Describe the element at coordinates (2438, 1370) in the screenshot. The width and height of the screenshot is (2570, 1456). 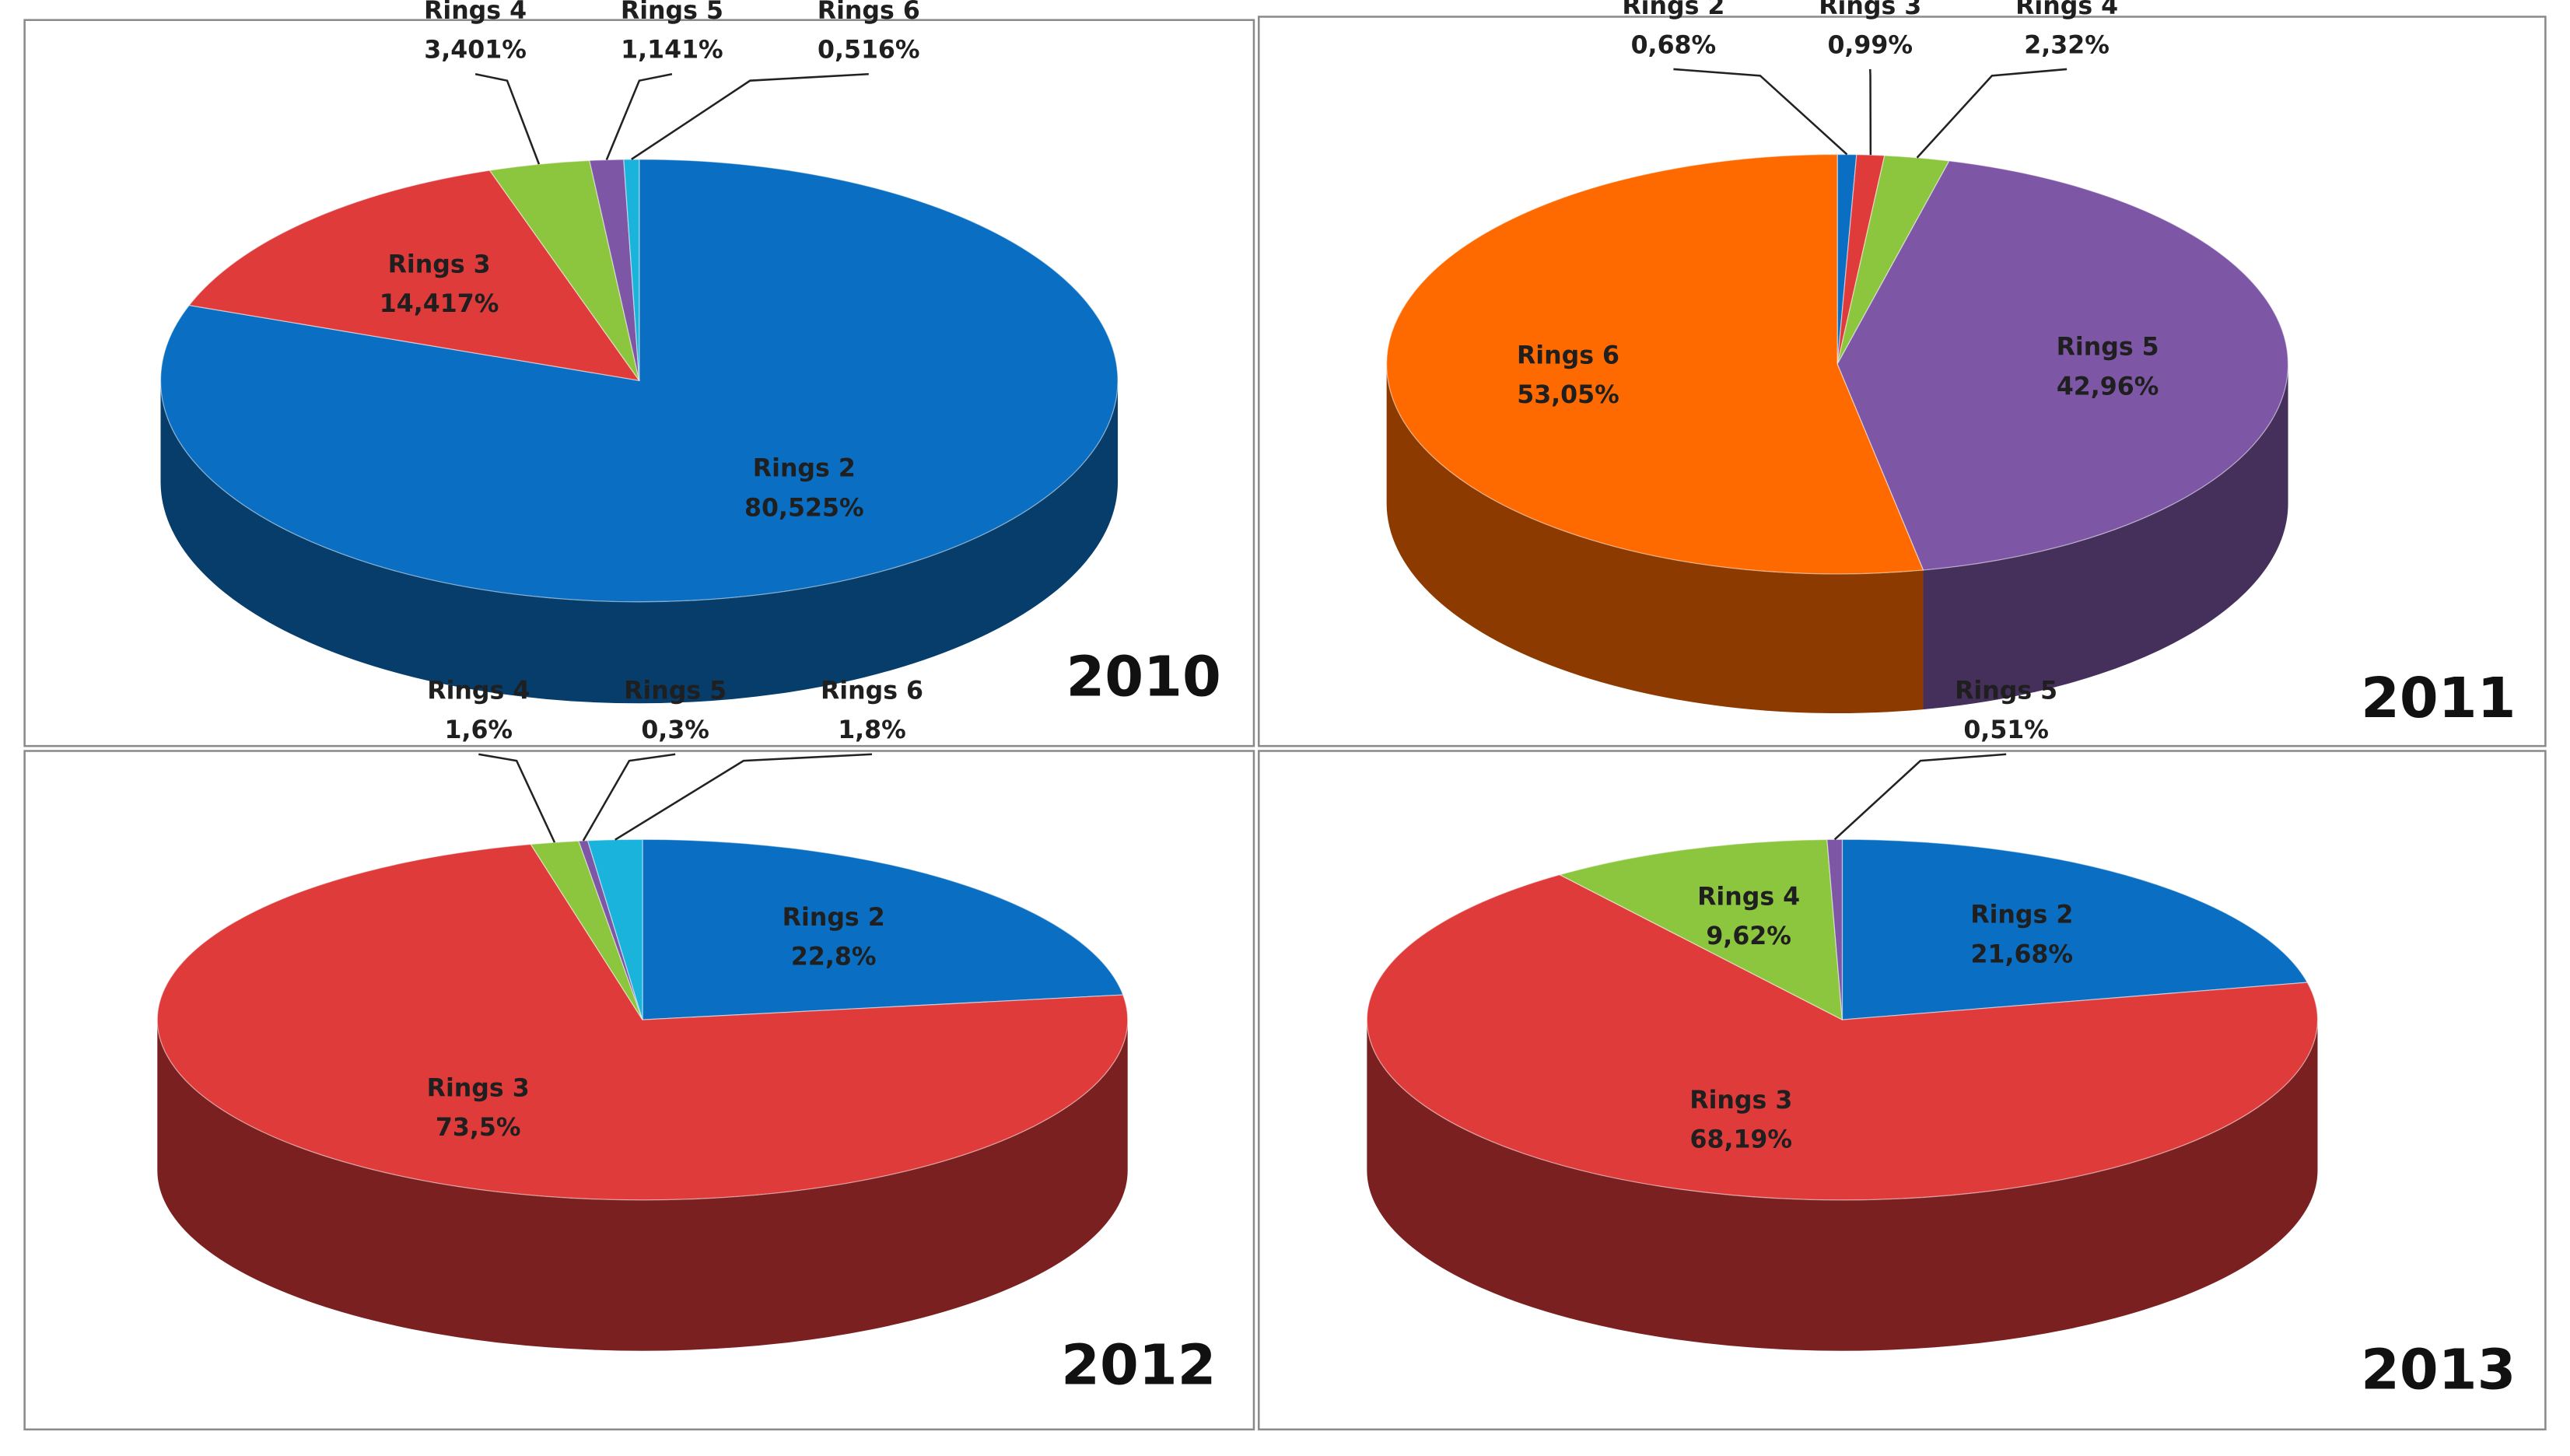
I see `chart-title: 2013` at that location.